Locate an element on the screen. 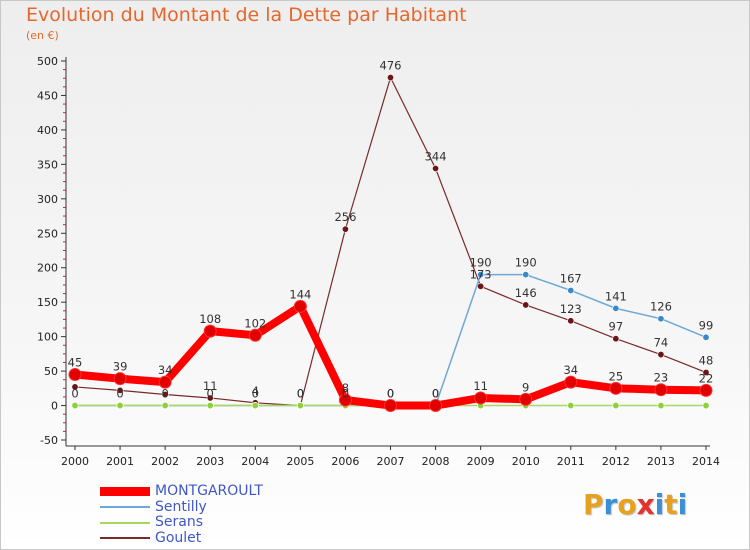 The image size is (750, 550). legend-label: Sentilly is located at coordinates (181, 506).